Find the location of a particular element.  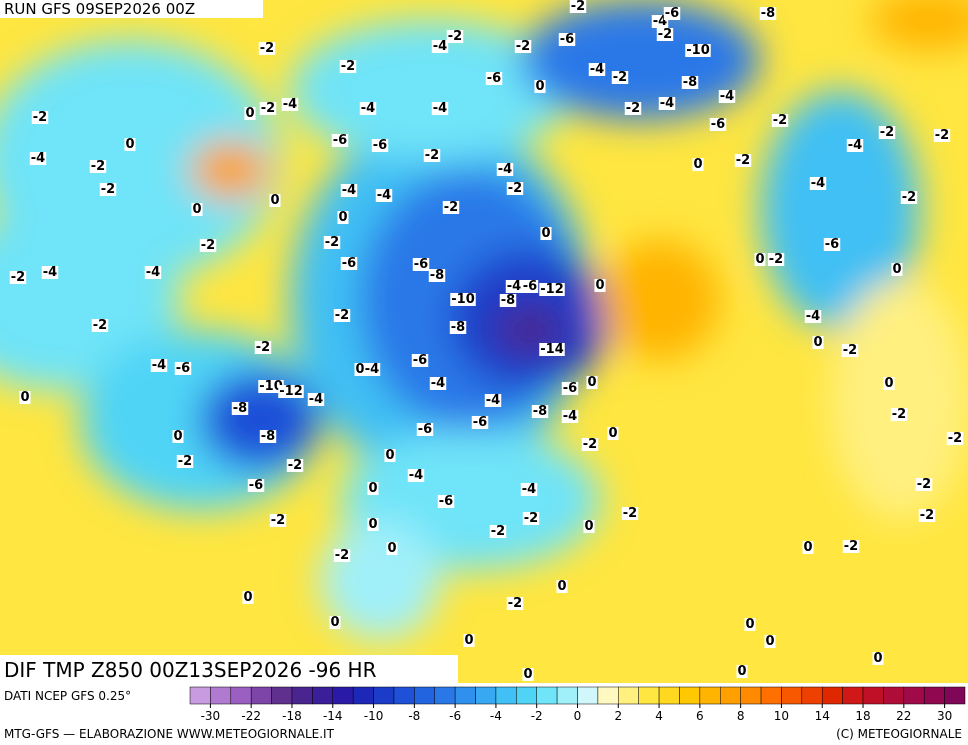

colorbar-tick-label: 8 is located at coordinates (741, 716).